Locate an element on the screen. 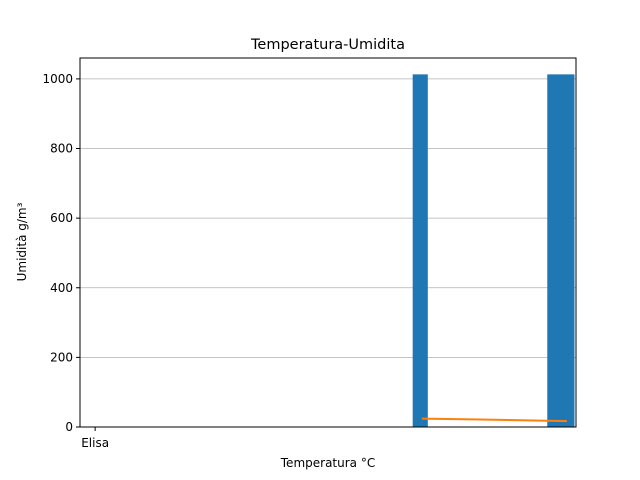  x-tick-label-0: Elisa is located at coordinates (95, 443).